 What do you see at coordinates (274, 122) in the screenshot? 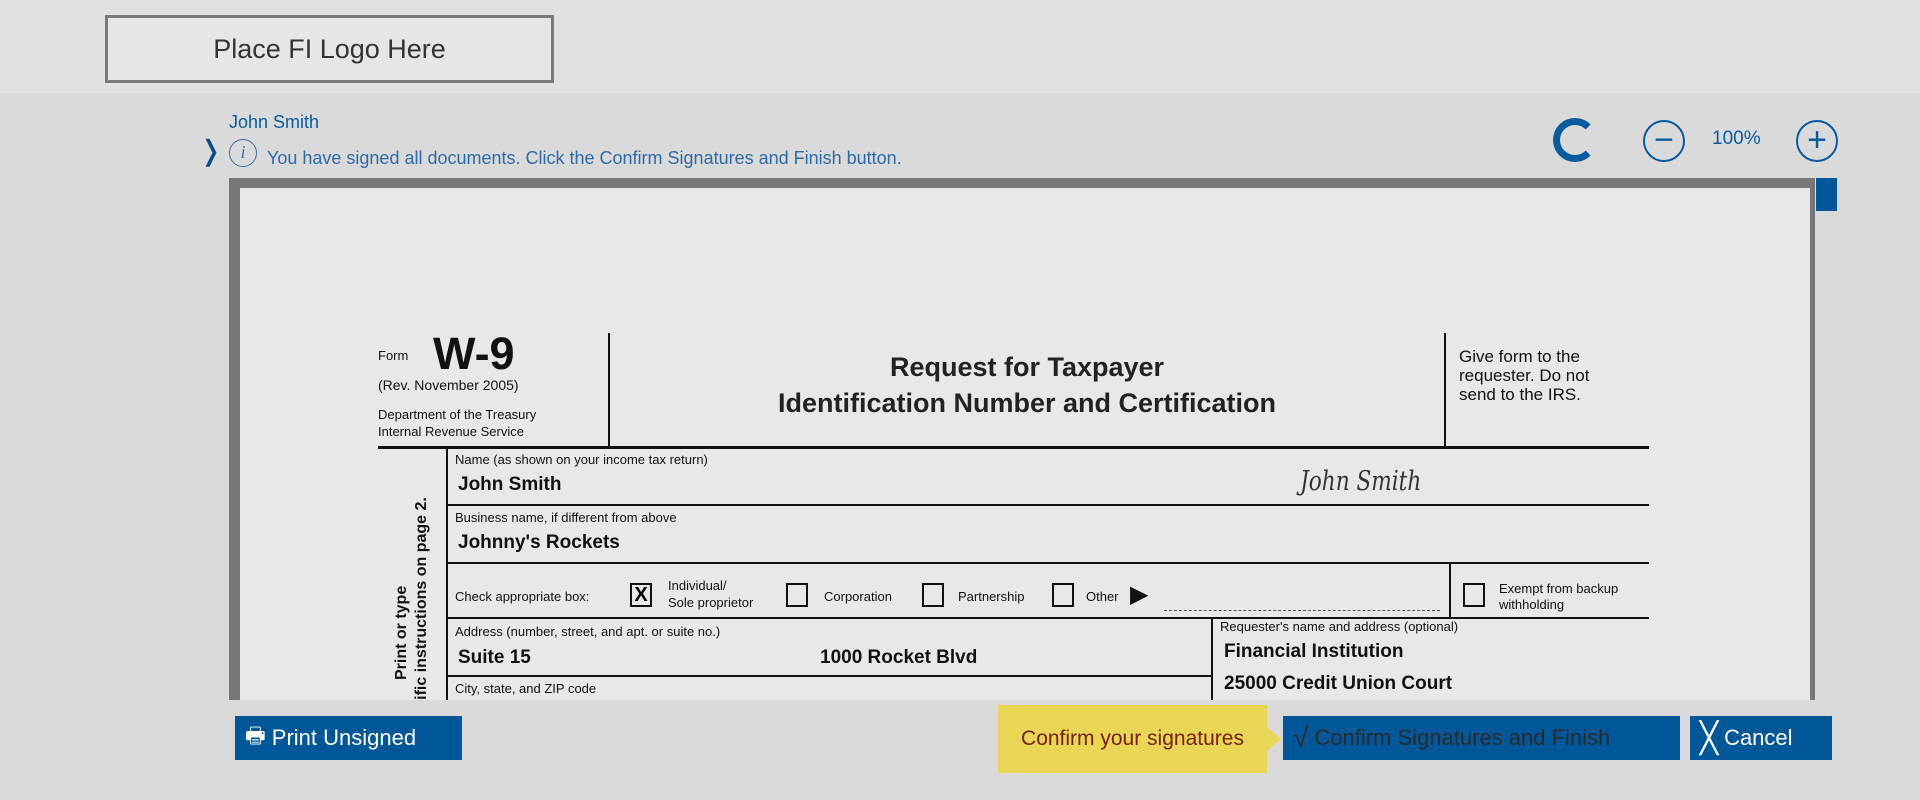
I see `signer-name: John Smith` at bounding box center [274, 122].